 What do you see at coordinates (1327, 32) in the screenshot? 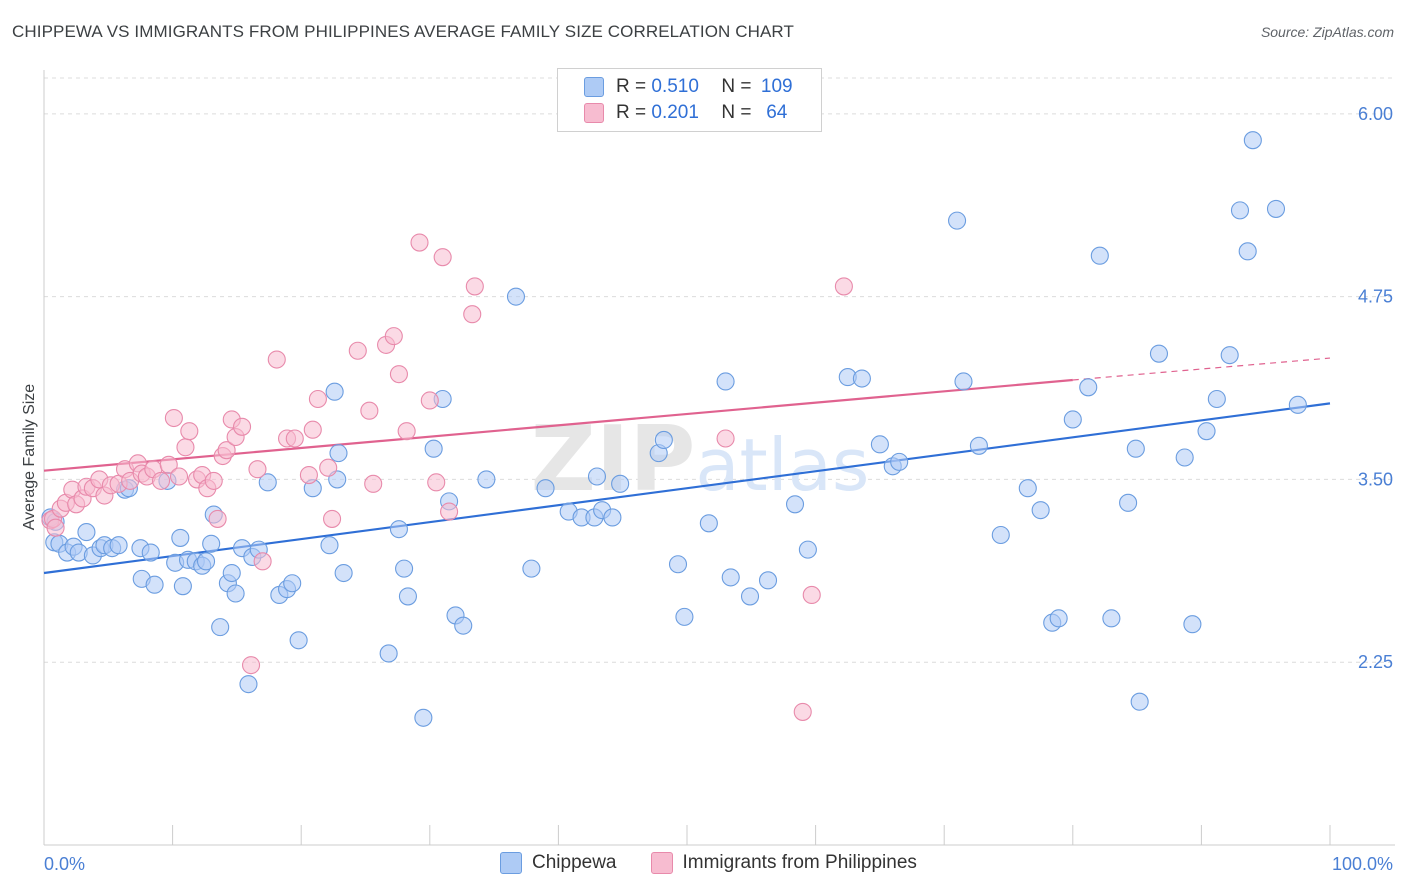
I see `source-label: Source: ZipAtlas.com` at bounding box center [1327, 32].